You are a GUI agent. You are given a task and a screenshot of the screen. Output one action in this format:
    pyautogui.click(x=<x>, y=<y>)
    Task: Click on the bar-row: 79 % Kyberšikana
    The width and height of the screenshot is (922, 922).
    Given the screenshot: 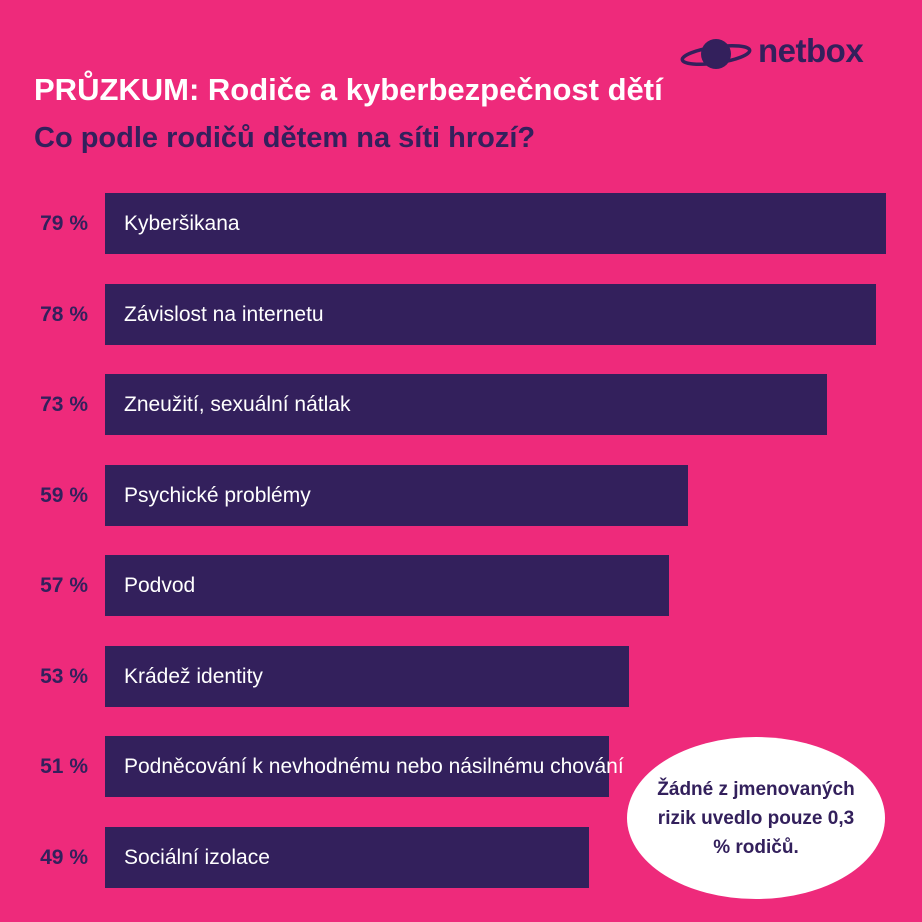 What is the action you would take?
    pyautogui.click(x=461, y=223)
    